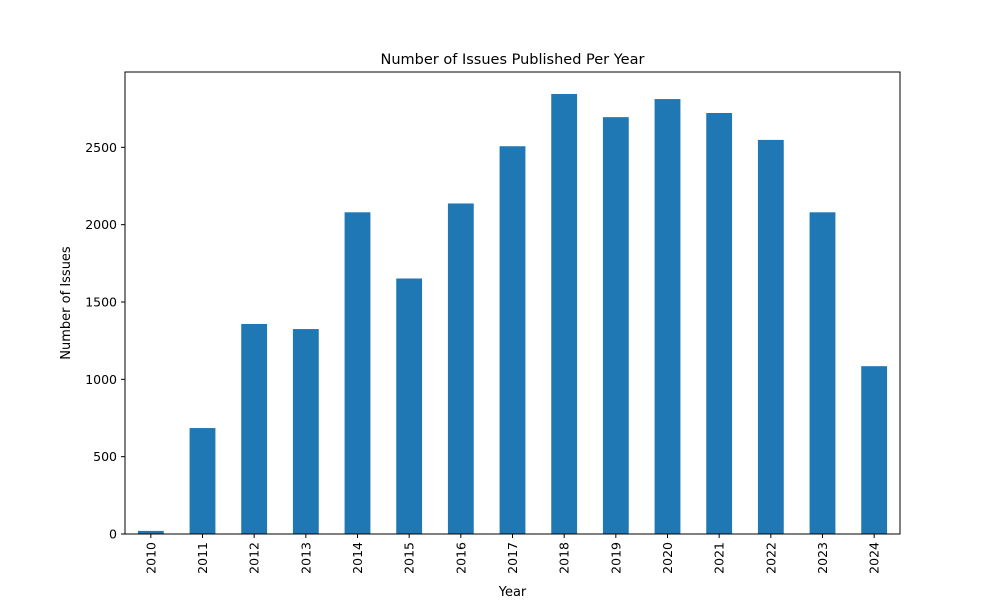 The image size is (1000, 604). Describe the element at coordinates (615, 558) in the screenshot. I see `x-tick-label-2019: 2019` at that location.